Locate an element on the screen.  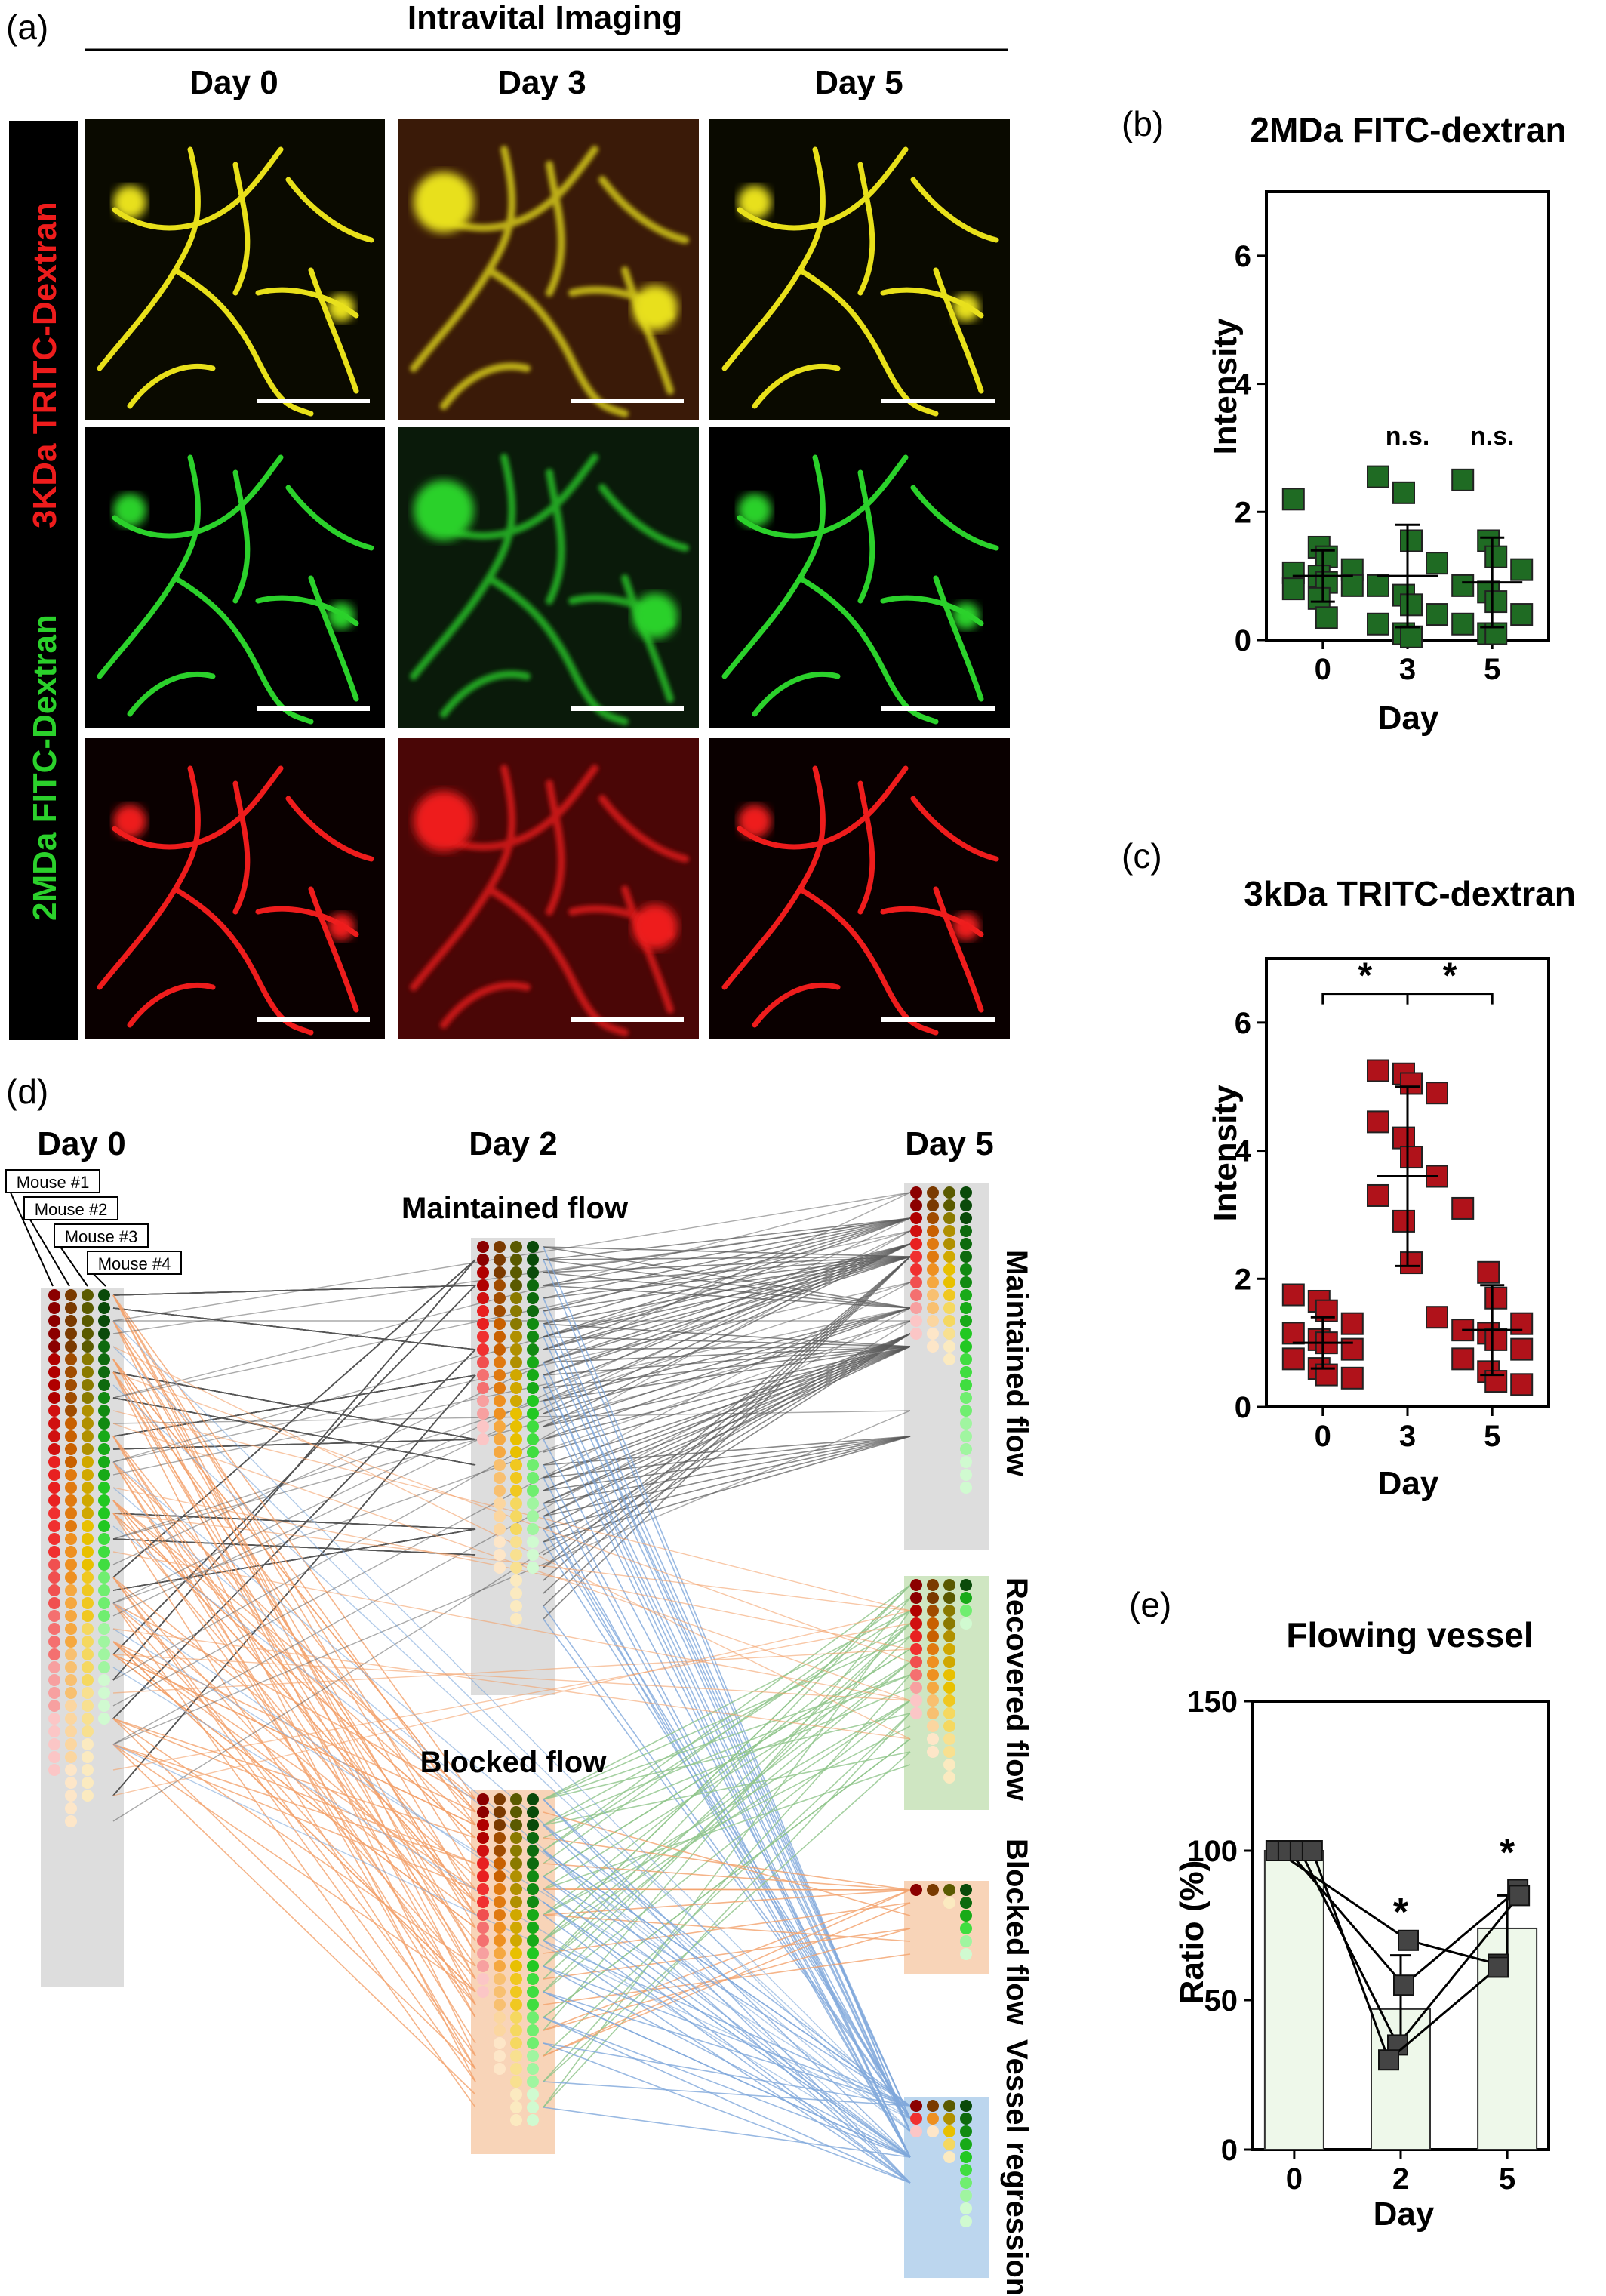
panel-b-title: 2MDa FITC-dextran is located at coordinates (1408, 129).